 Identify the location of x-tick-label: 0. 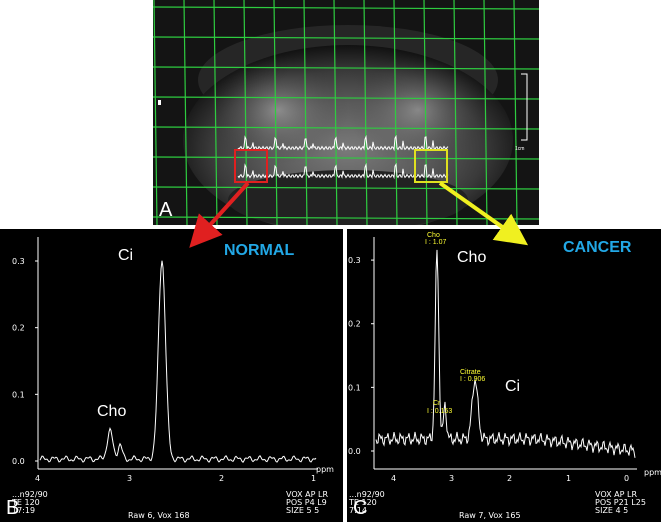
(626, 478).